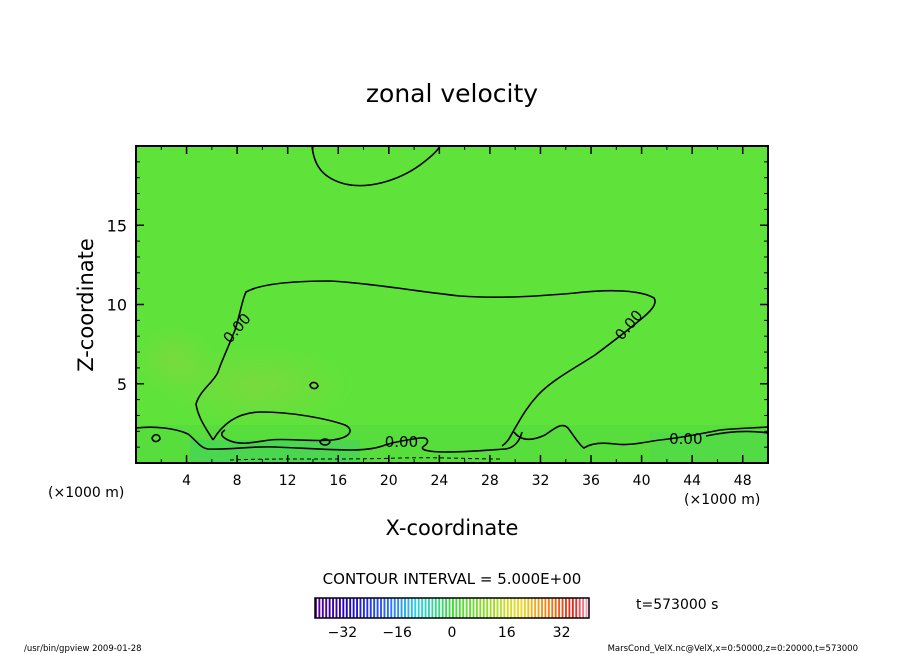 The width and height of the screenshot is (904, 654). I want to click on x-tick-label: 4, so click(186, 481).